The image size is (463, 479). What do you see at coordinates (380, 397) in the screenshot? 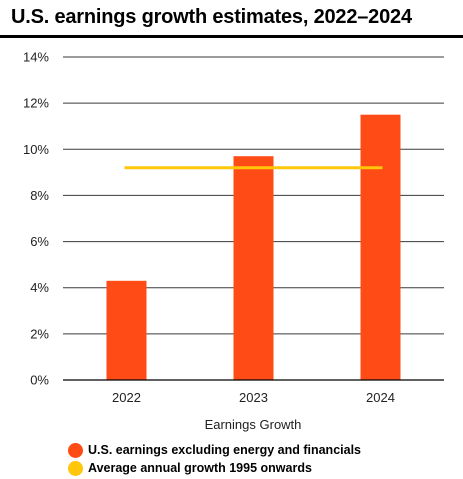
I see `x-tick-label: 2024` at bounding box center [380, 397].